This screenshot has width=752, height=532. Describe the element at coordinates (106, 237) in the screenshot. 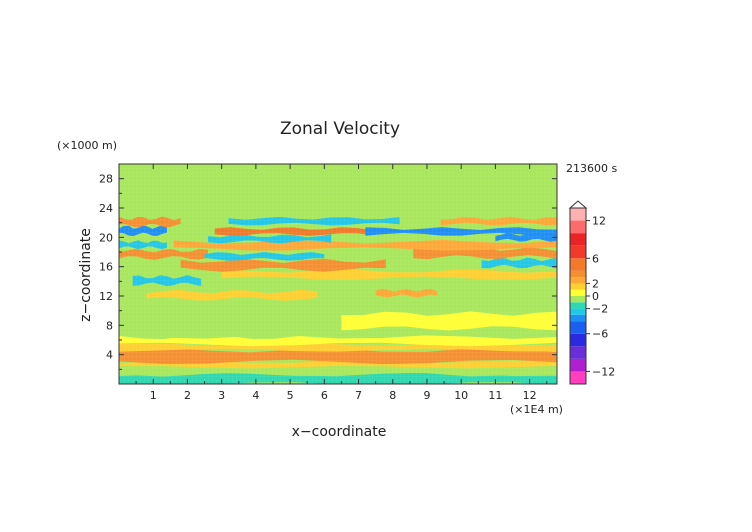

I see `y-tick-label: 20` at that location.